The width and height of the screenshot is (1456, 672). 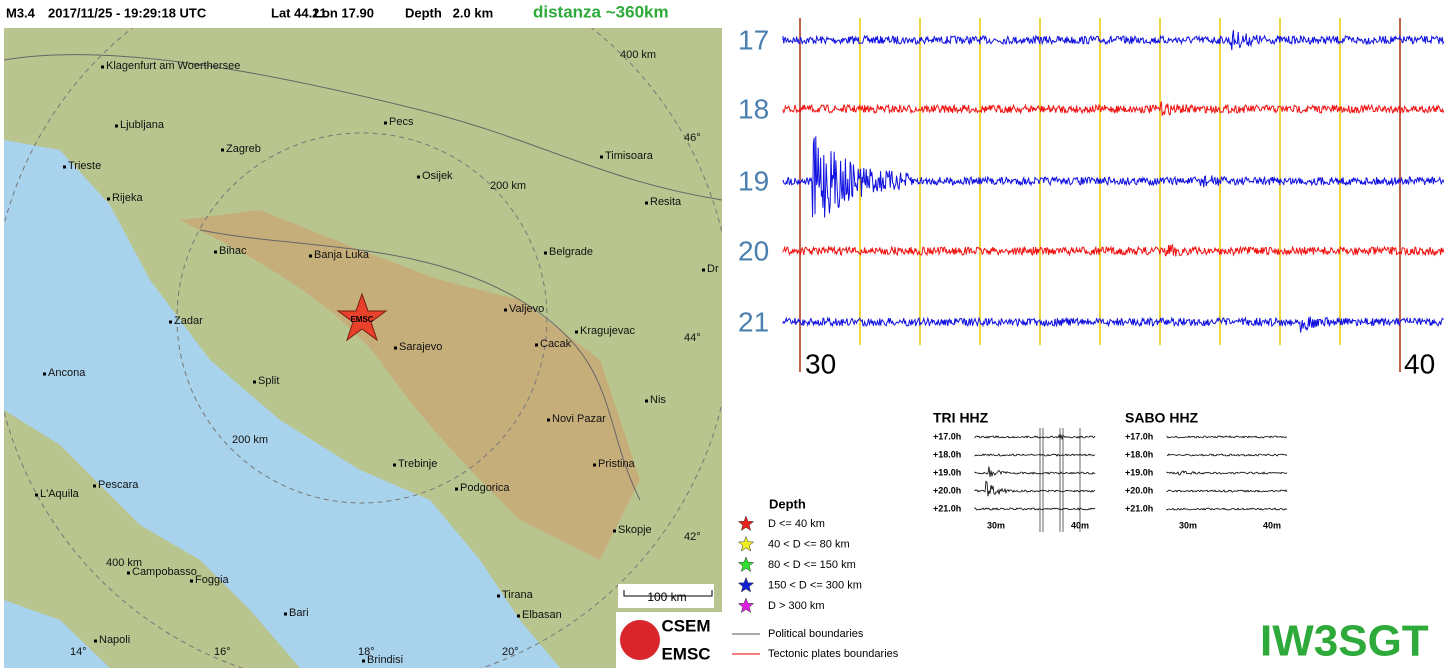 What do you see at coordinates (753, 108) in the screenshot?
I see `hour-label: 18` at bounding box center [753, 108].